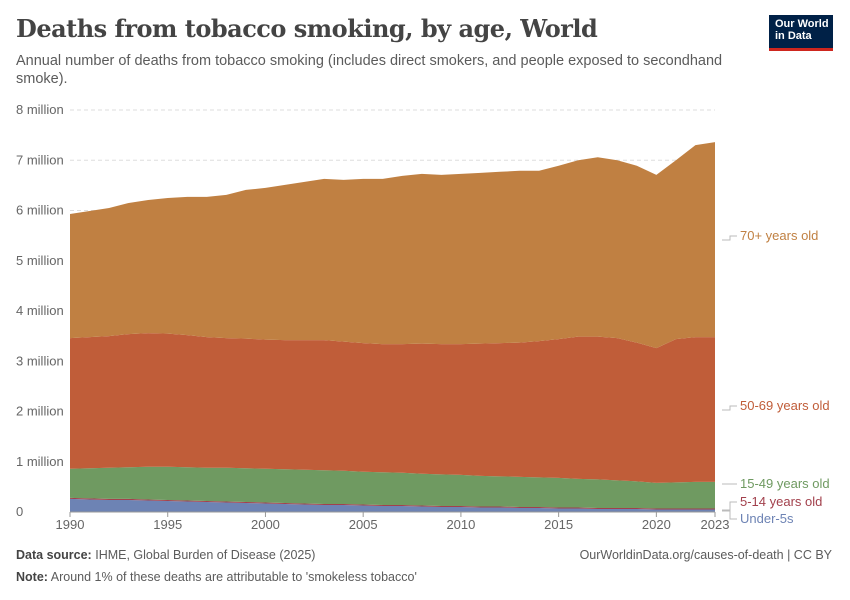  I want to click on x-tick-label: 2015, so click(558, 524).